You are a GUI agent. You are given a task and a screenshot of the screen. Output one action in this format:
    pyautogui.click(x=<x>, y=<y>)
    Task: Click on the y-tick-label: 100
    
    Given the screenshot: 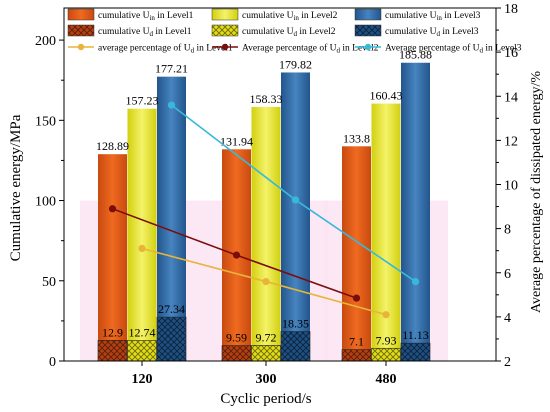 What is the action you would take?
    pyautogui.click(x=45, y=202)
    